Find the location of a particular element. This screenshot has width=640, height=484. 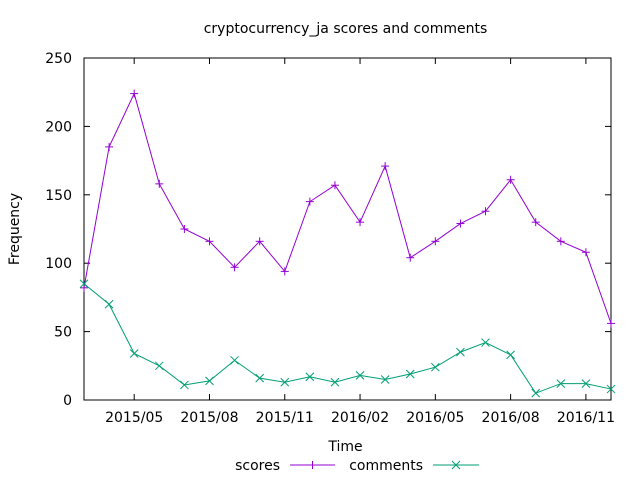

legend: scores comments is located at coordinates (357, 466).